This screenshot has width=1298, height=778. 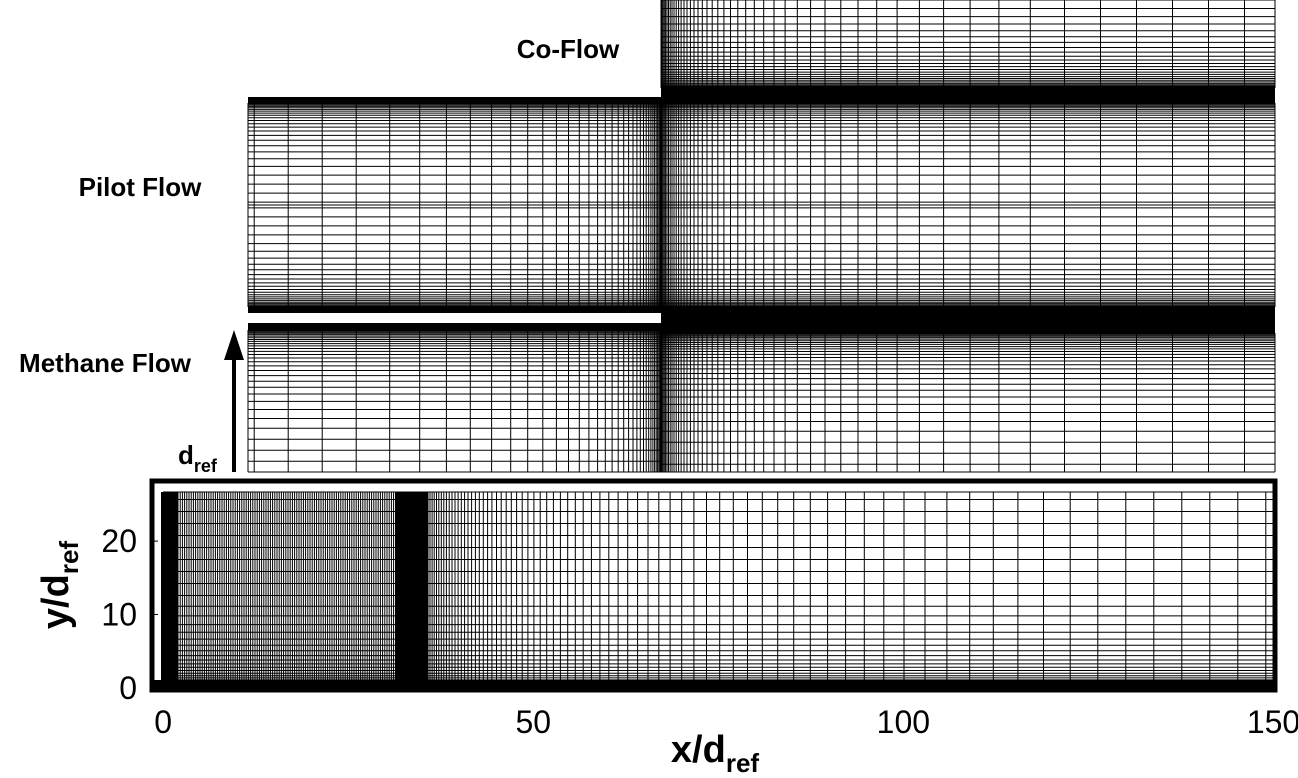 What do you see at coordinates (234, 345) in the screenshot?
I see `dref-arrowhead` at bounding box center [234, 345].